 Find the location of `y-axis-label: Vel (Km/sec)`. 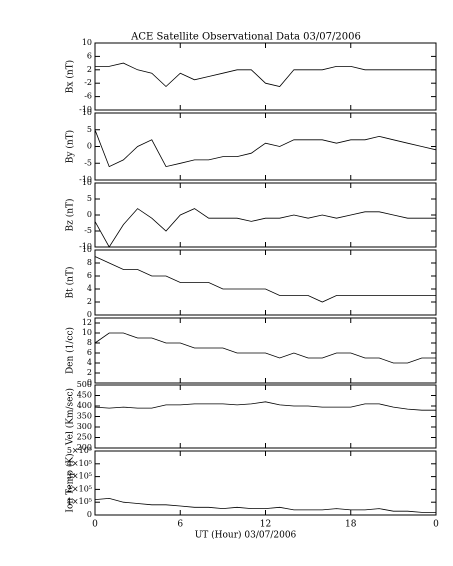

y-axis-label: Vel (Km/sec) is located at coordinates (70, 417).